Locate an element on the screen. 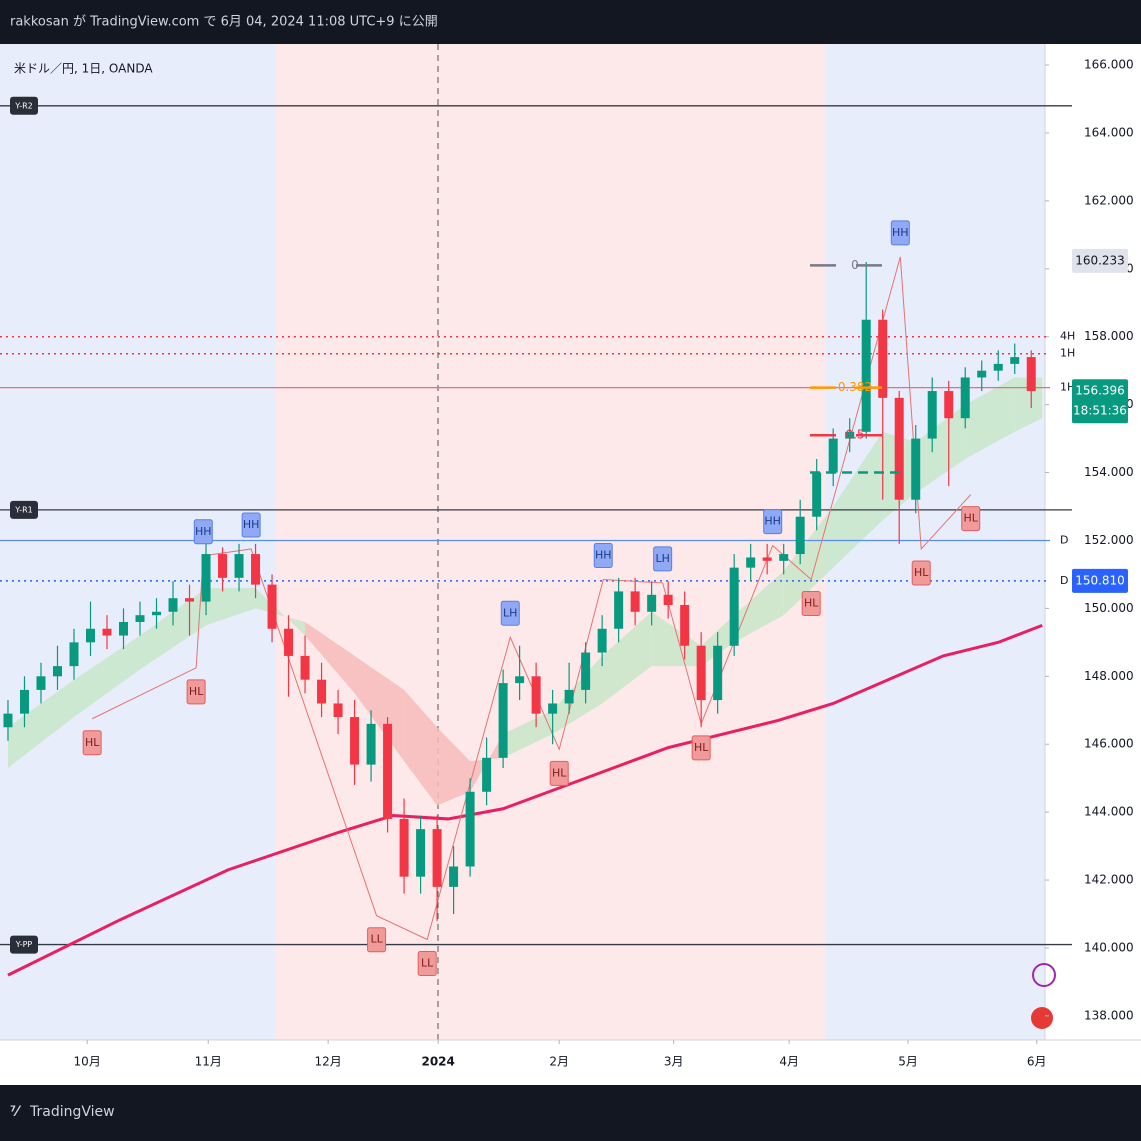 This screenshot has width=1141, height=1141. y-tick-label: 152.000 is located at coordinates (1109, 540).